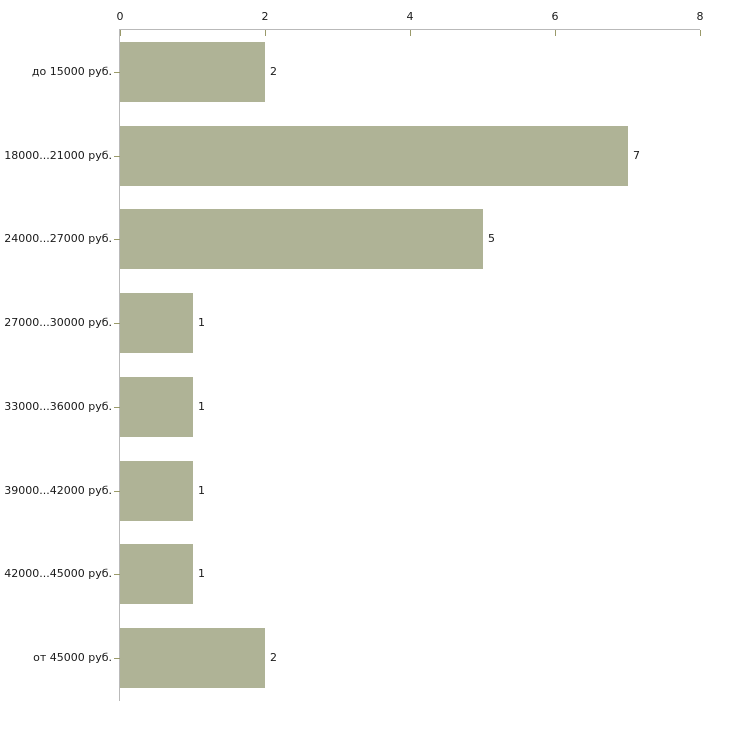 This screenshot has width=730, height=730. Describe the element at coordinates (700, 16) in the screenshot. I see `x-tick-label: 8` at that location.